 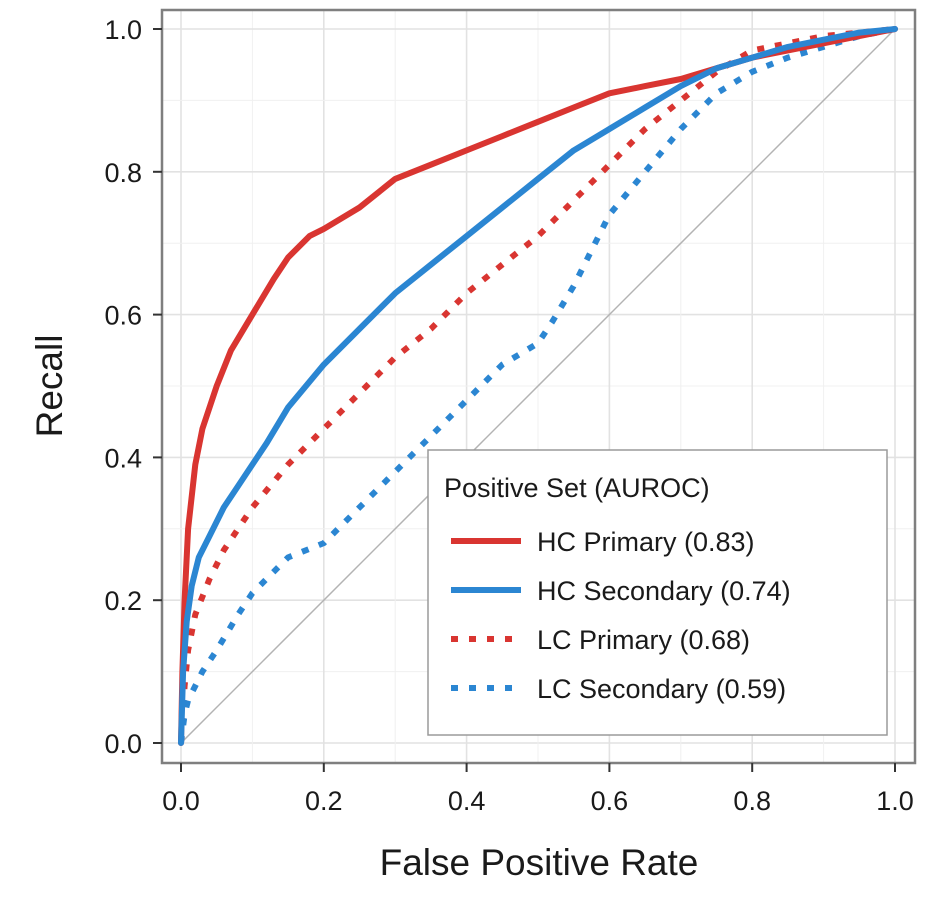 I want to click on legend-label: LC Primary (0.68), so click(x=643, y=640).